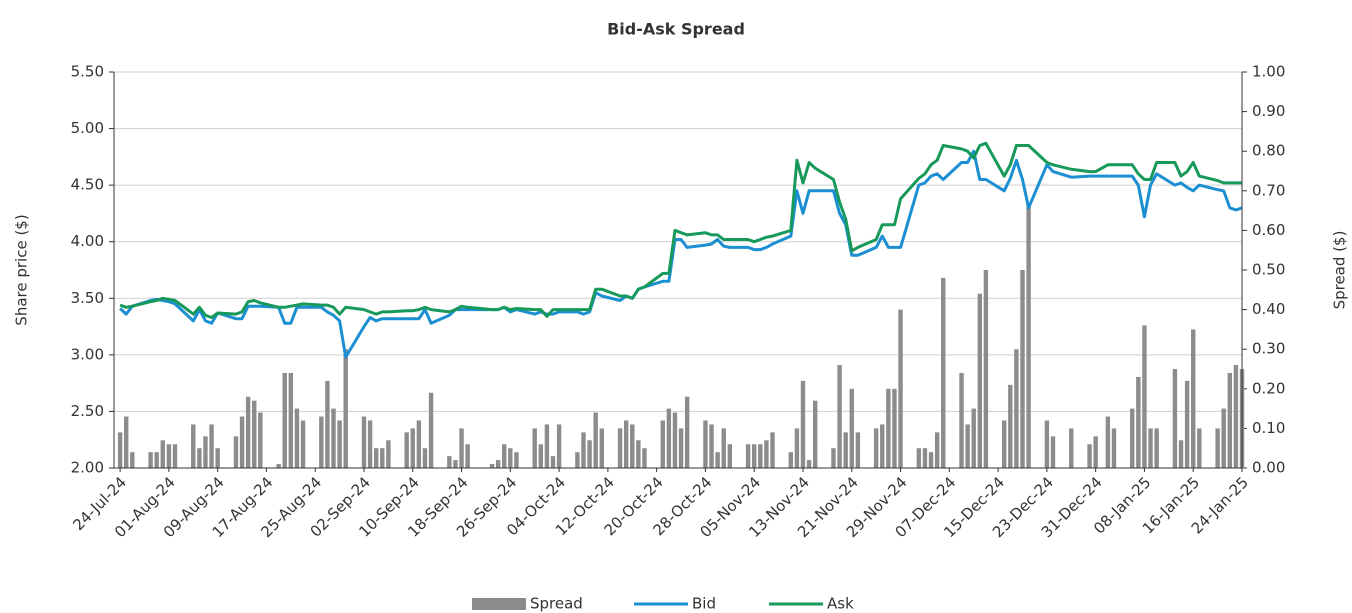  Describe the element at coordinates (87, 468) in the screenshot. I see `y-tick-label: 2.00` at that location.